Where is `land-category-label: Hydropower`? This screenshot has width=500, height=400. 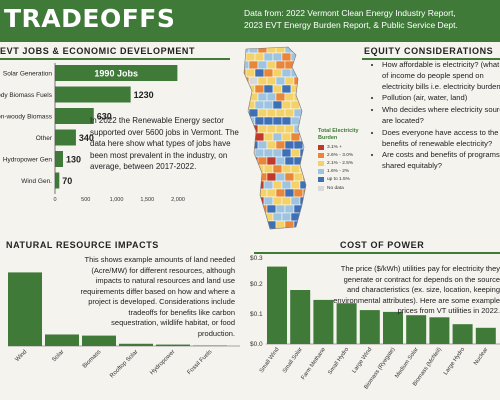 land-category-label: Hydropower is located at coordinates (162, 362).